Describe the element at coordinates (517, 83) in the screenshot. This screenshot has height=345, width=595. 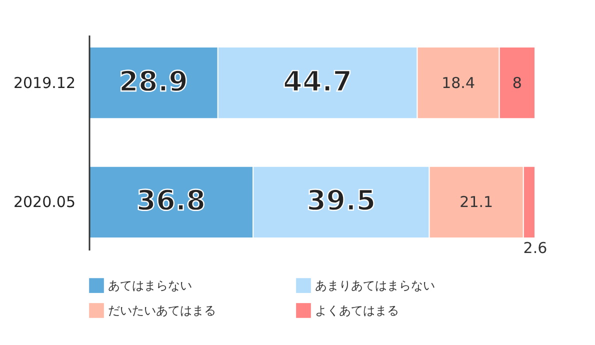
I see `data-label: 8` at that location.